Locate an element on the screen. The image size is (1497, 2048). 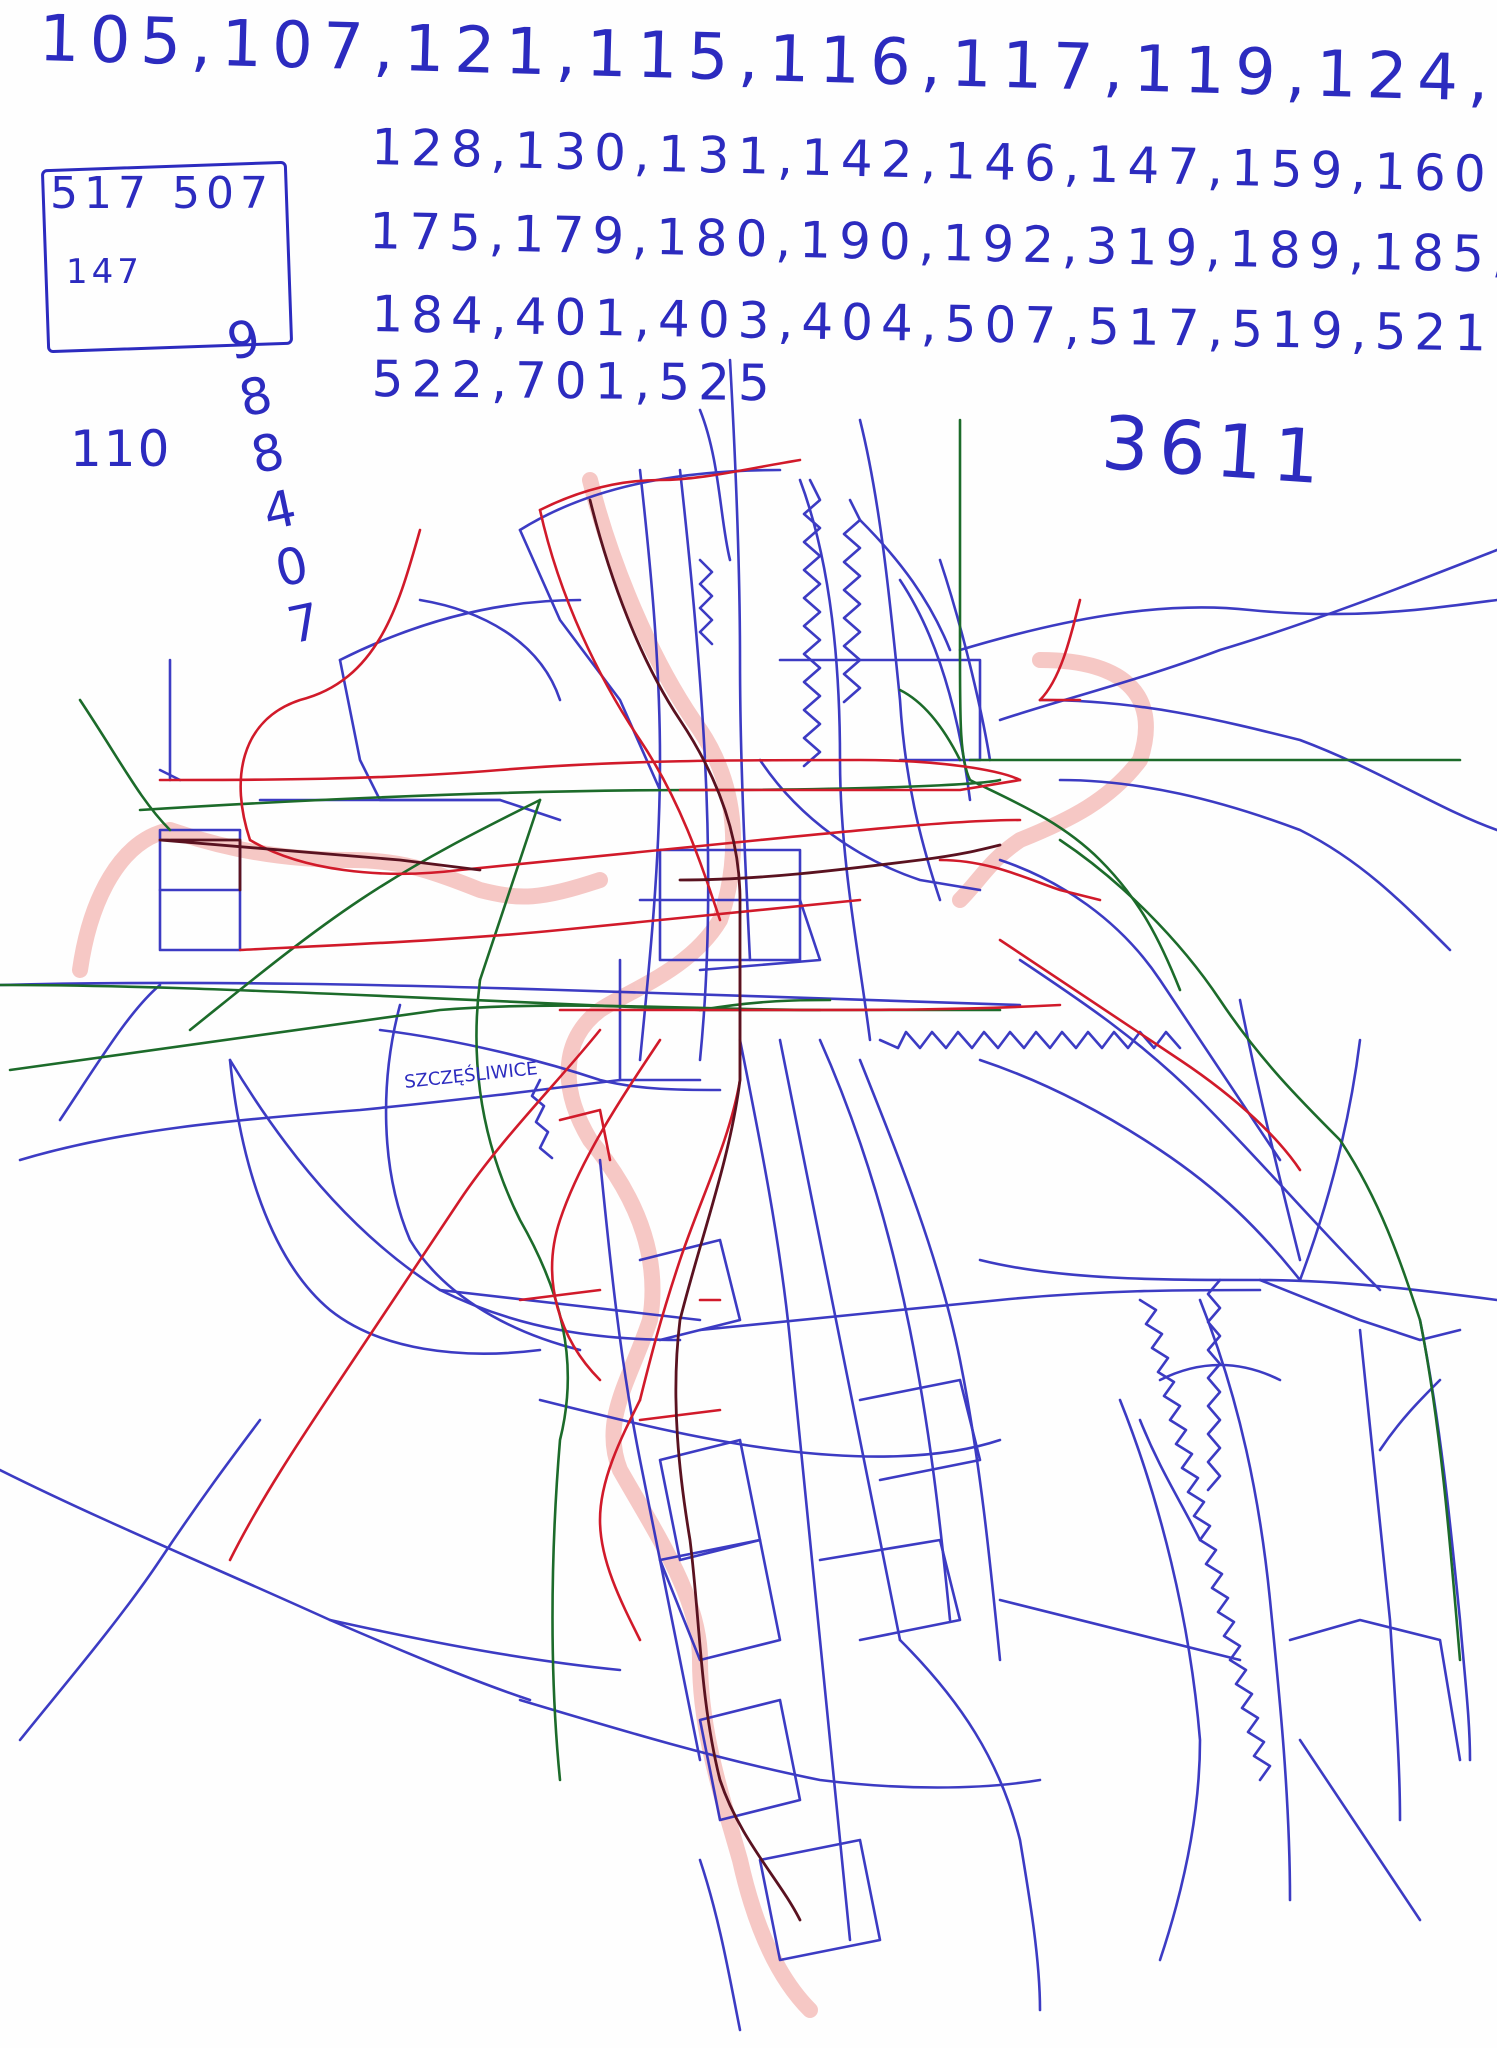
left-code: 110 is located at coordinates (121, 449).